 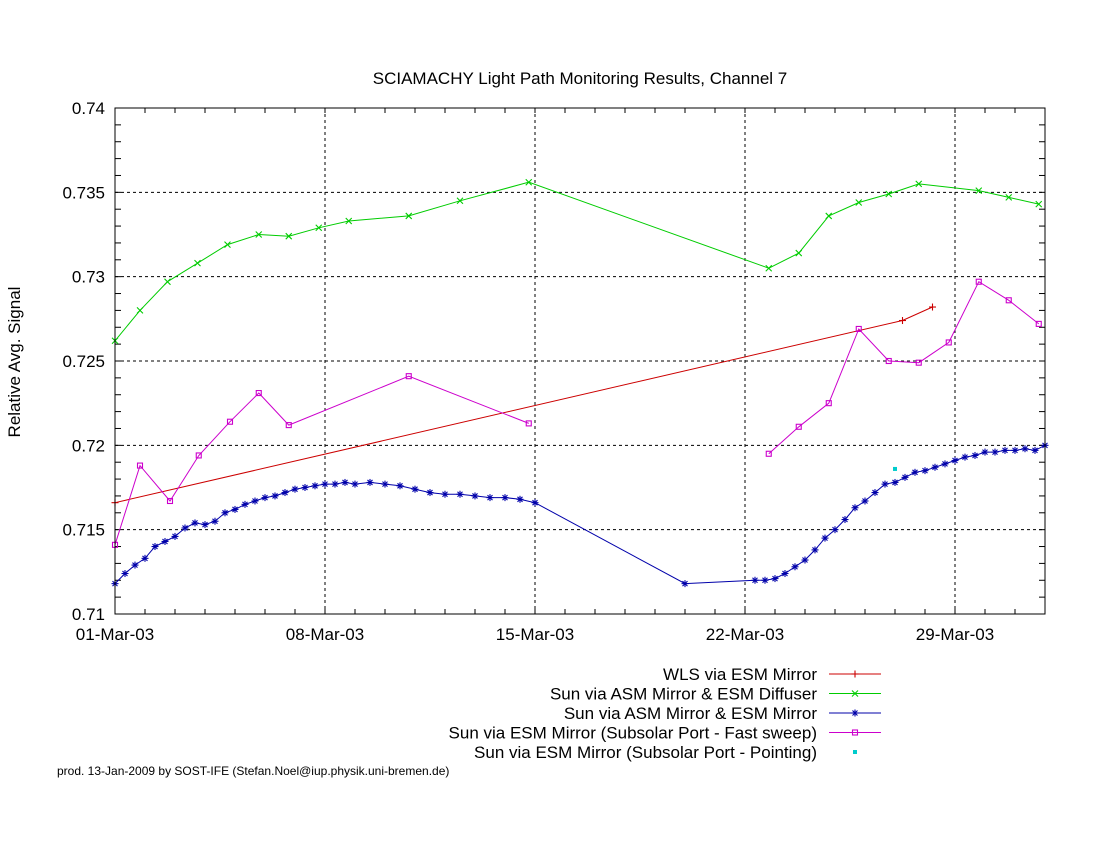 What do you see at coordinates (83, 530) in the screenshot?
I see `y-tick-label: 0.715` at bounding box center [83, 530].